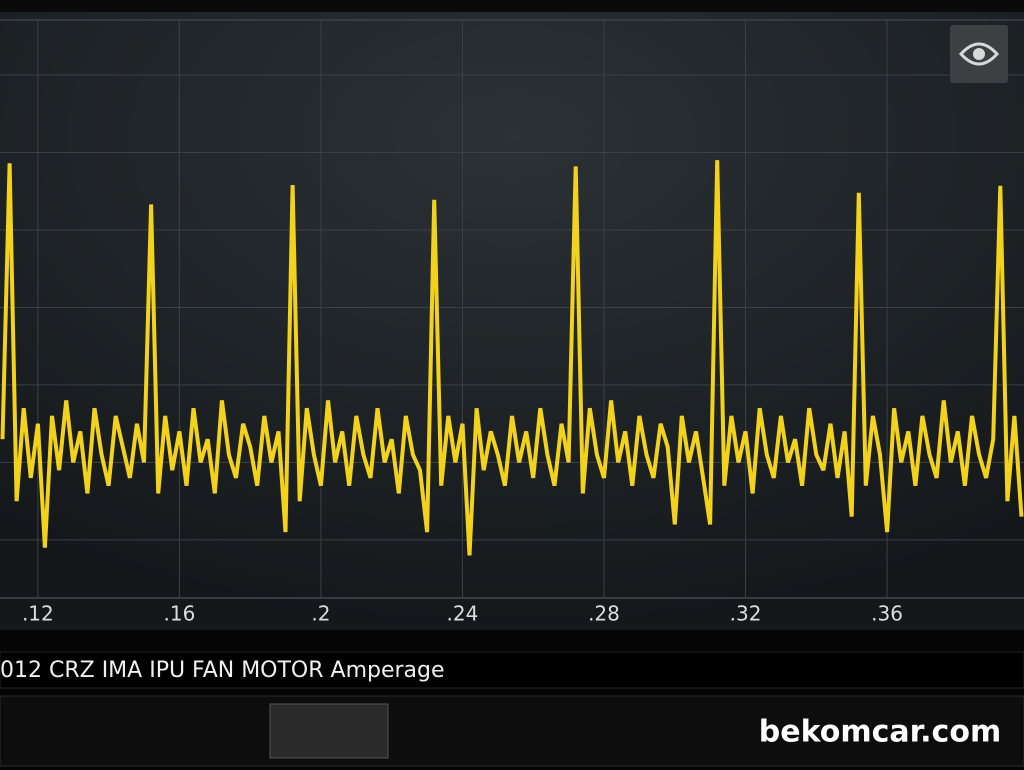  I want to click on top-bar, so click(512, 6).